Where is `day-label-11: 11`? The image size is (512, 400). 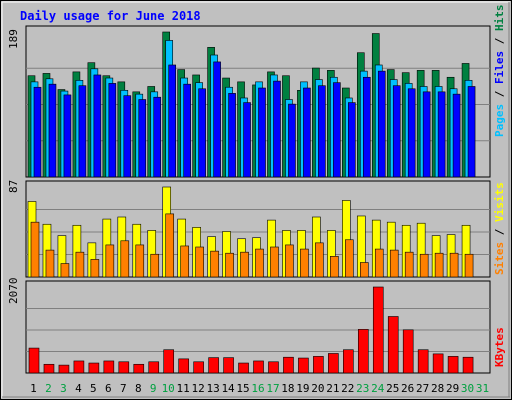 day-label-11: 11 is located at coordinates (183, 388).